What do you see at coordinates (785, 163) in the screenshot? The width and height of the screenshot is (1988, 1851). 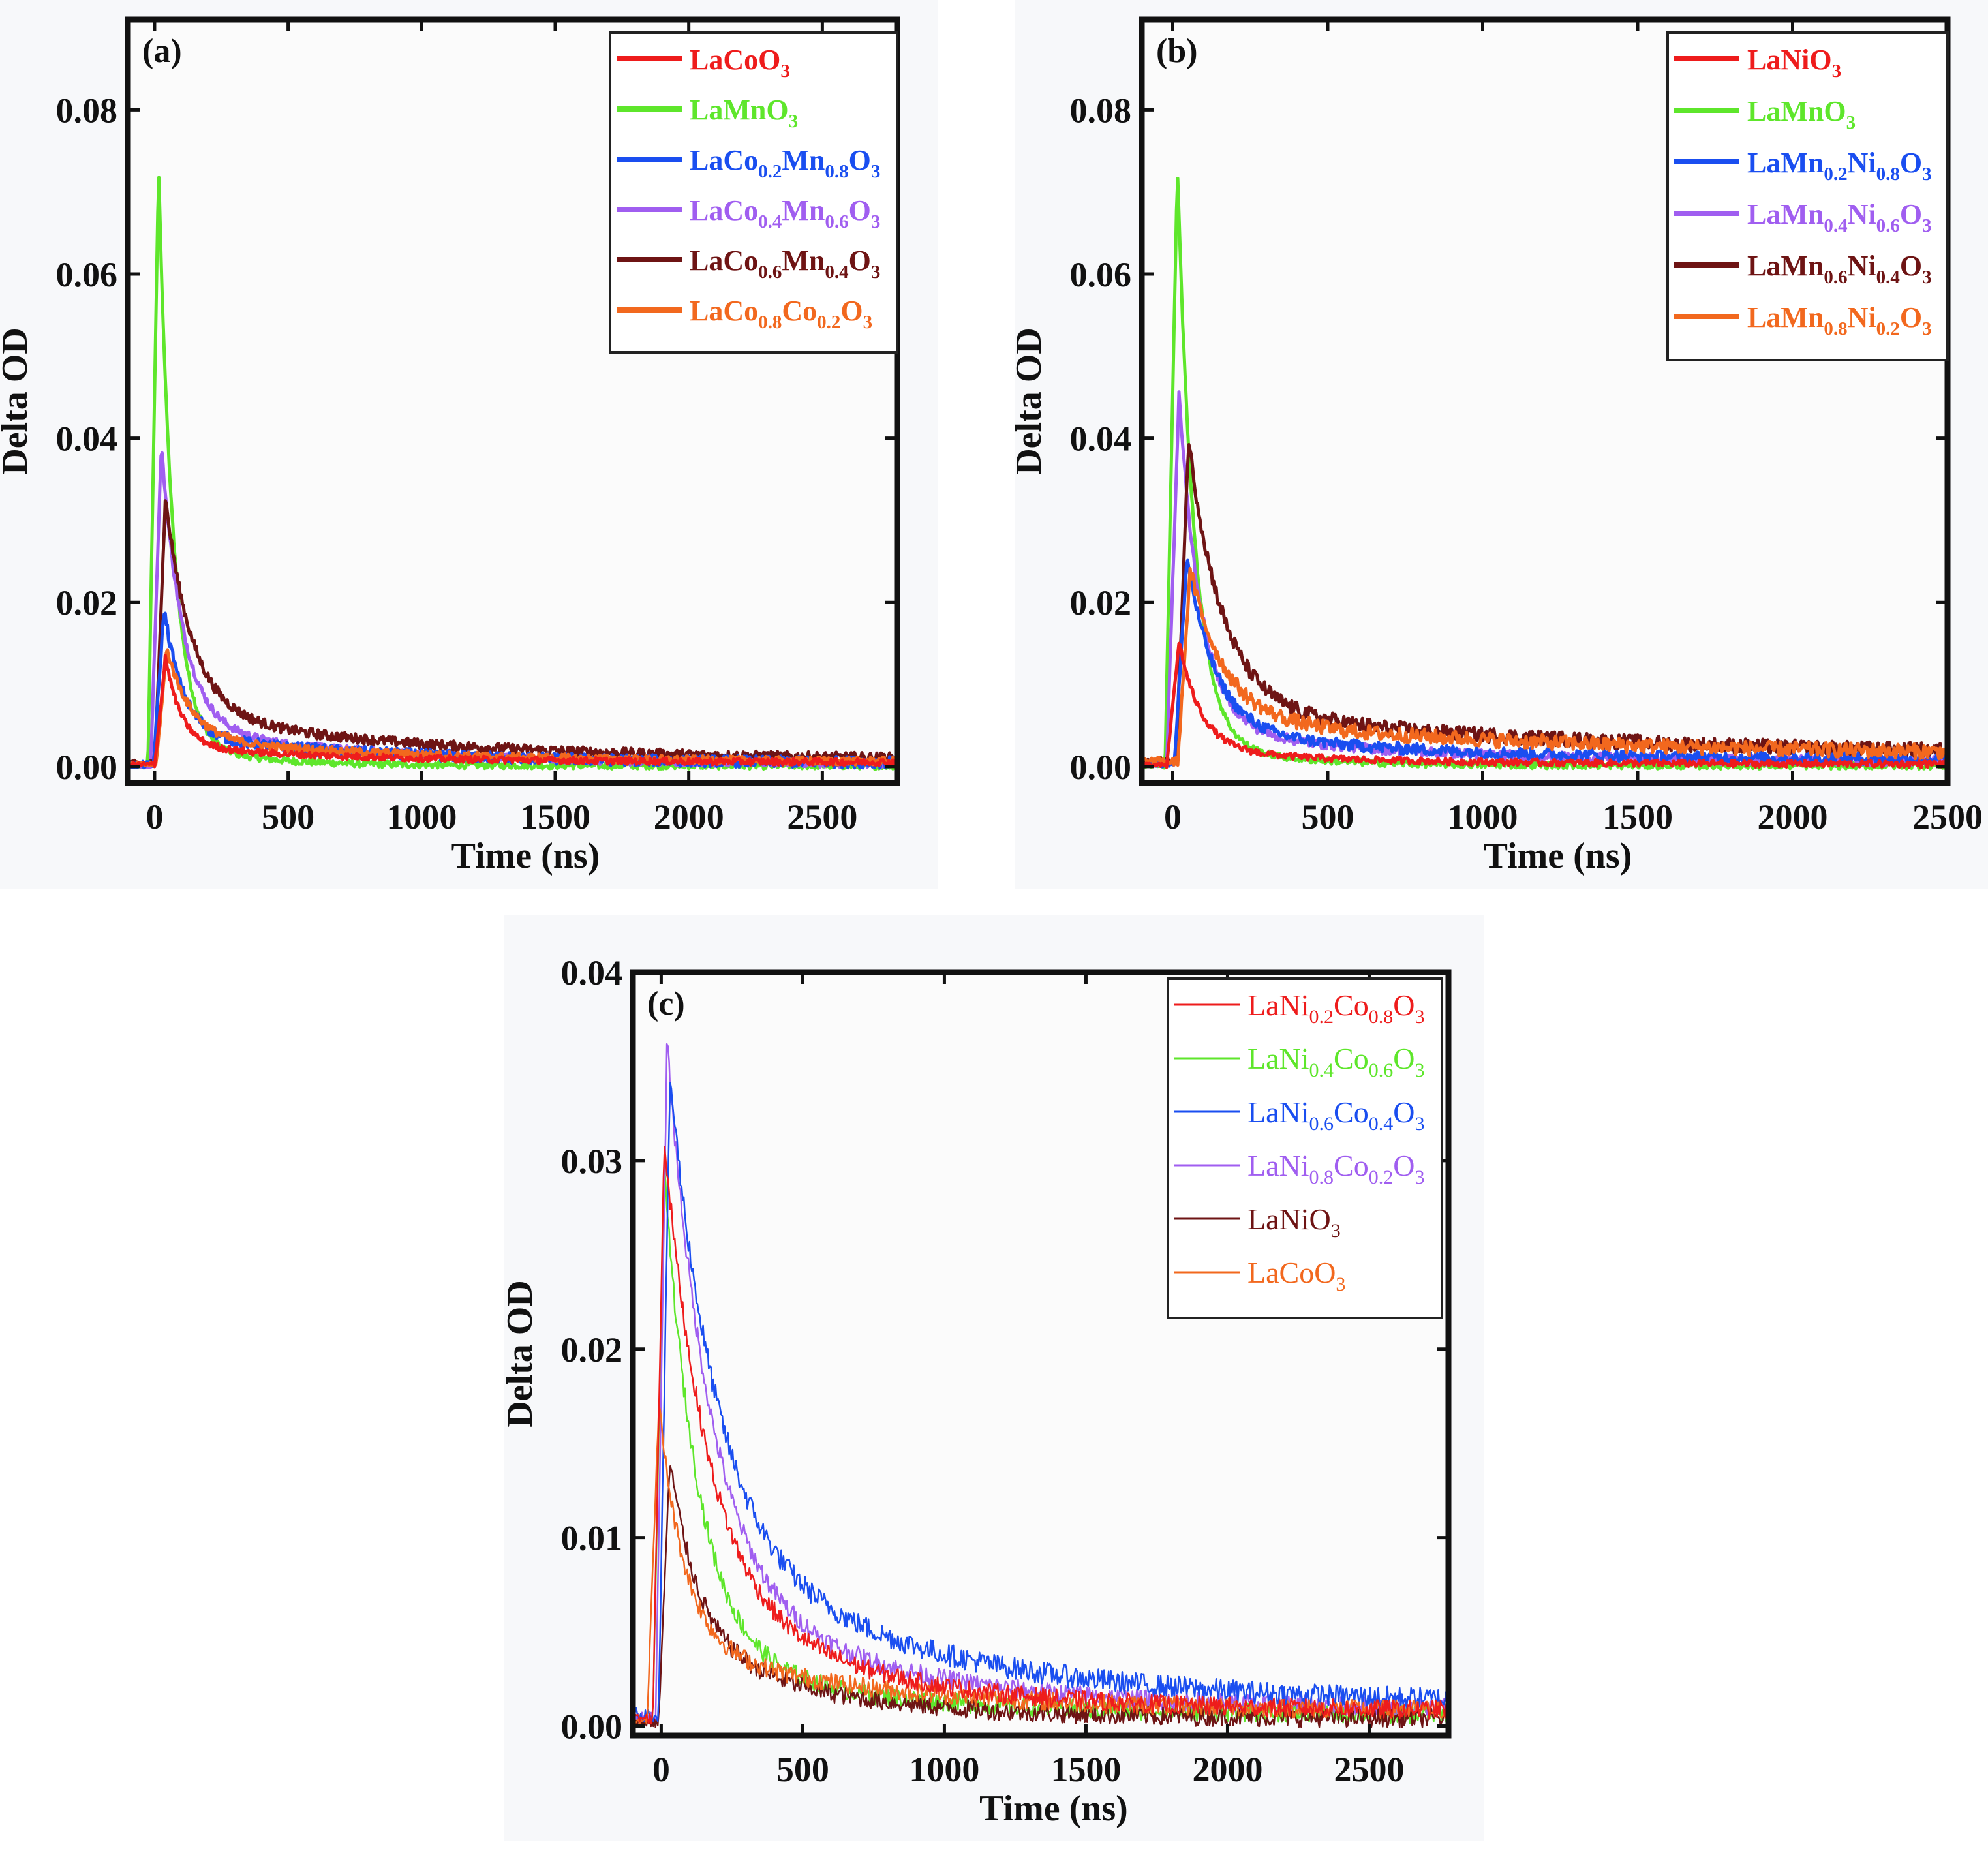 I see `legend-label: LaCo0.2Mn0.8O3` at bounding box center [785, 163].